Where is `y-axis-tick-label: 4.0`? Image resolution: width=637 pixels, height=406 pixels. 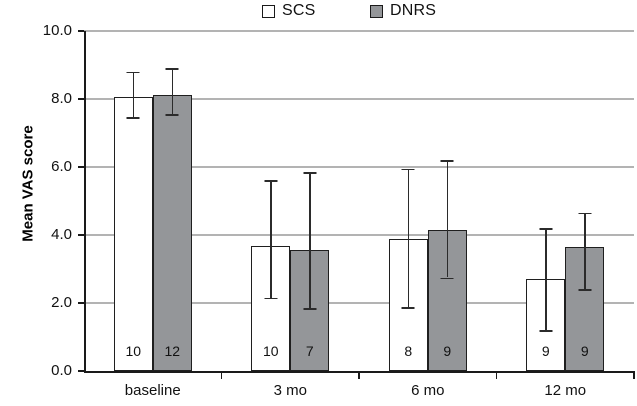 y-axis-tick-label: 4.0 is located at coordinates (61, 234).